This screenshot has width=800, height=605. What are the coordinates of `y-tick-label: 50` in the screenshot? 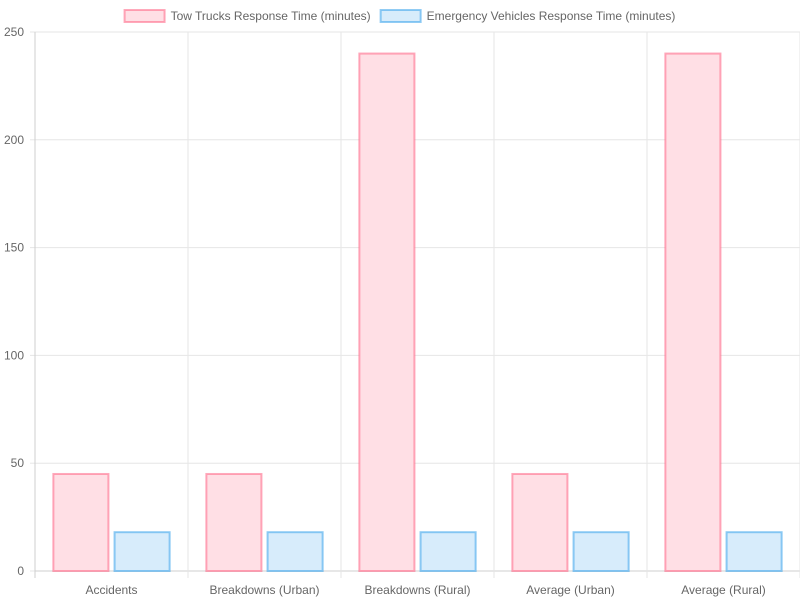 It's located at (18, 463).